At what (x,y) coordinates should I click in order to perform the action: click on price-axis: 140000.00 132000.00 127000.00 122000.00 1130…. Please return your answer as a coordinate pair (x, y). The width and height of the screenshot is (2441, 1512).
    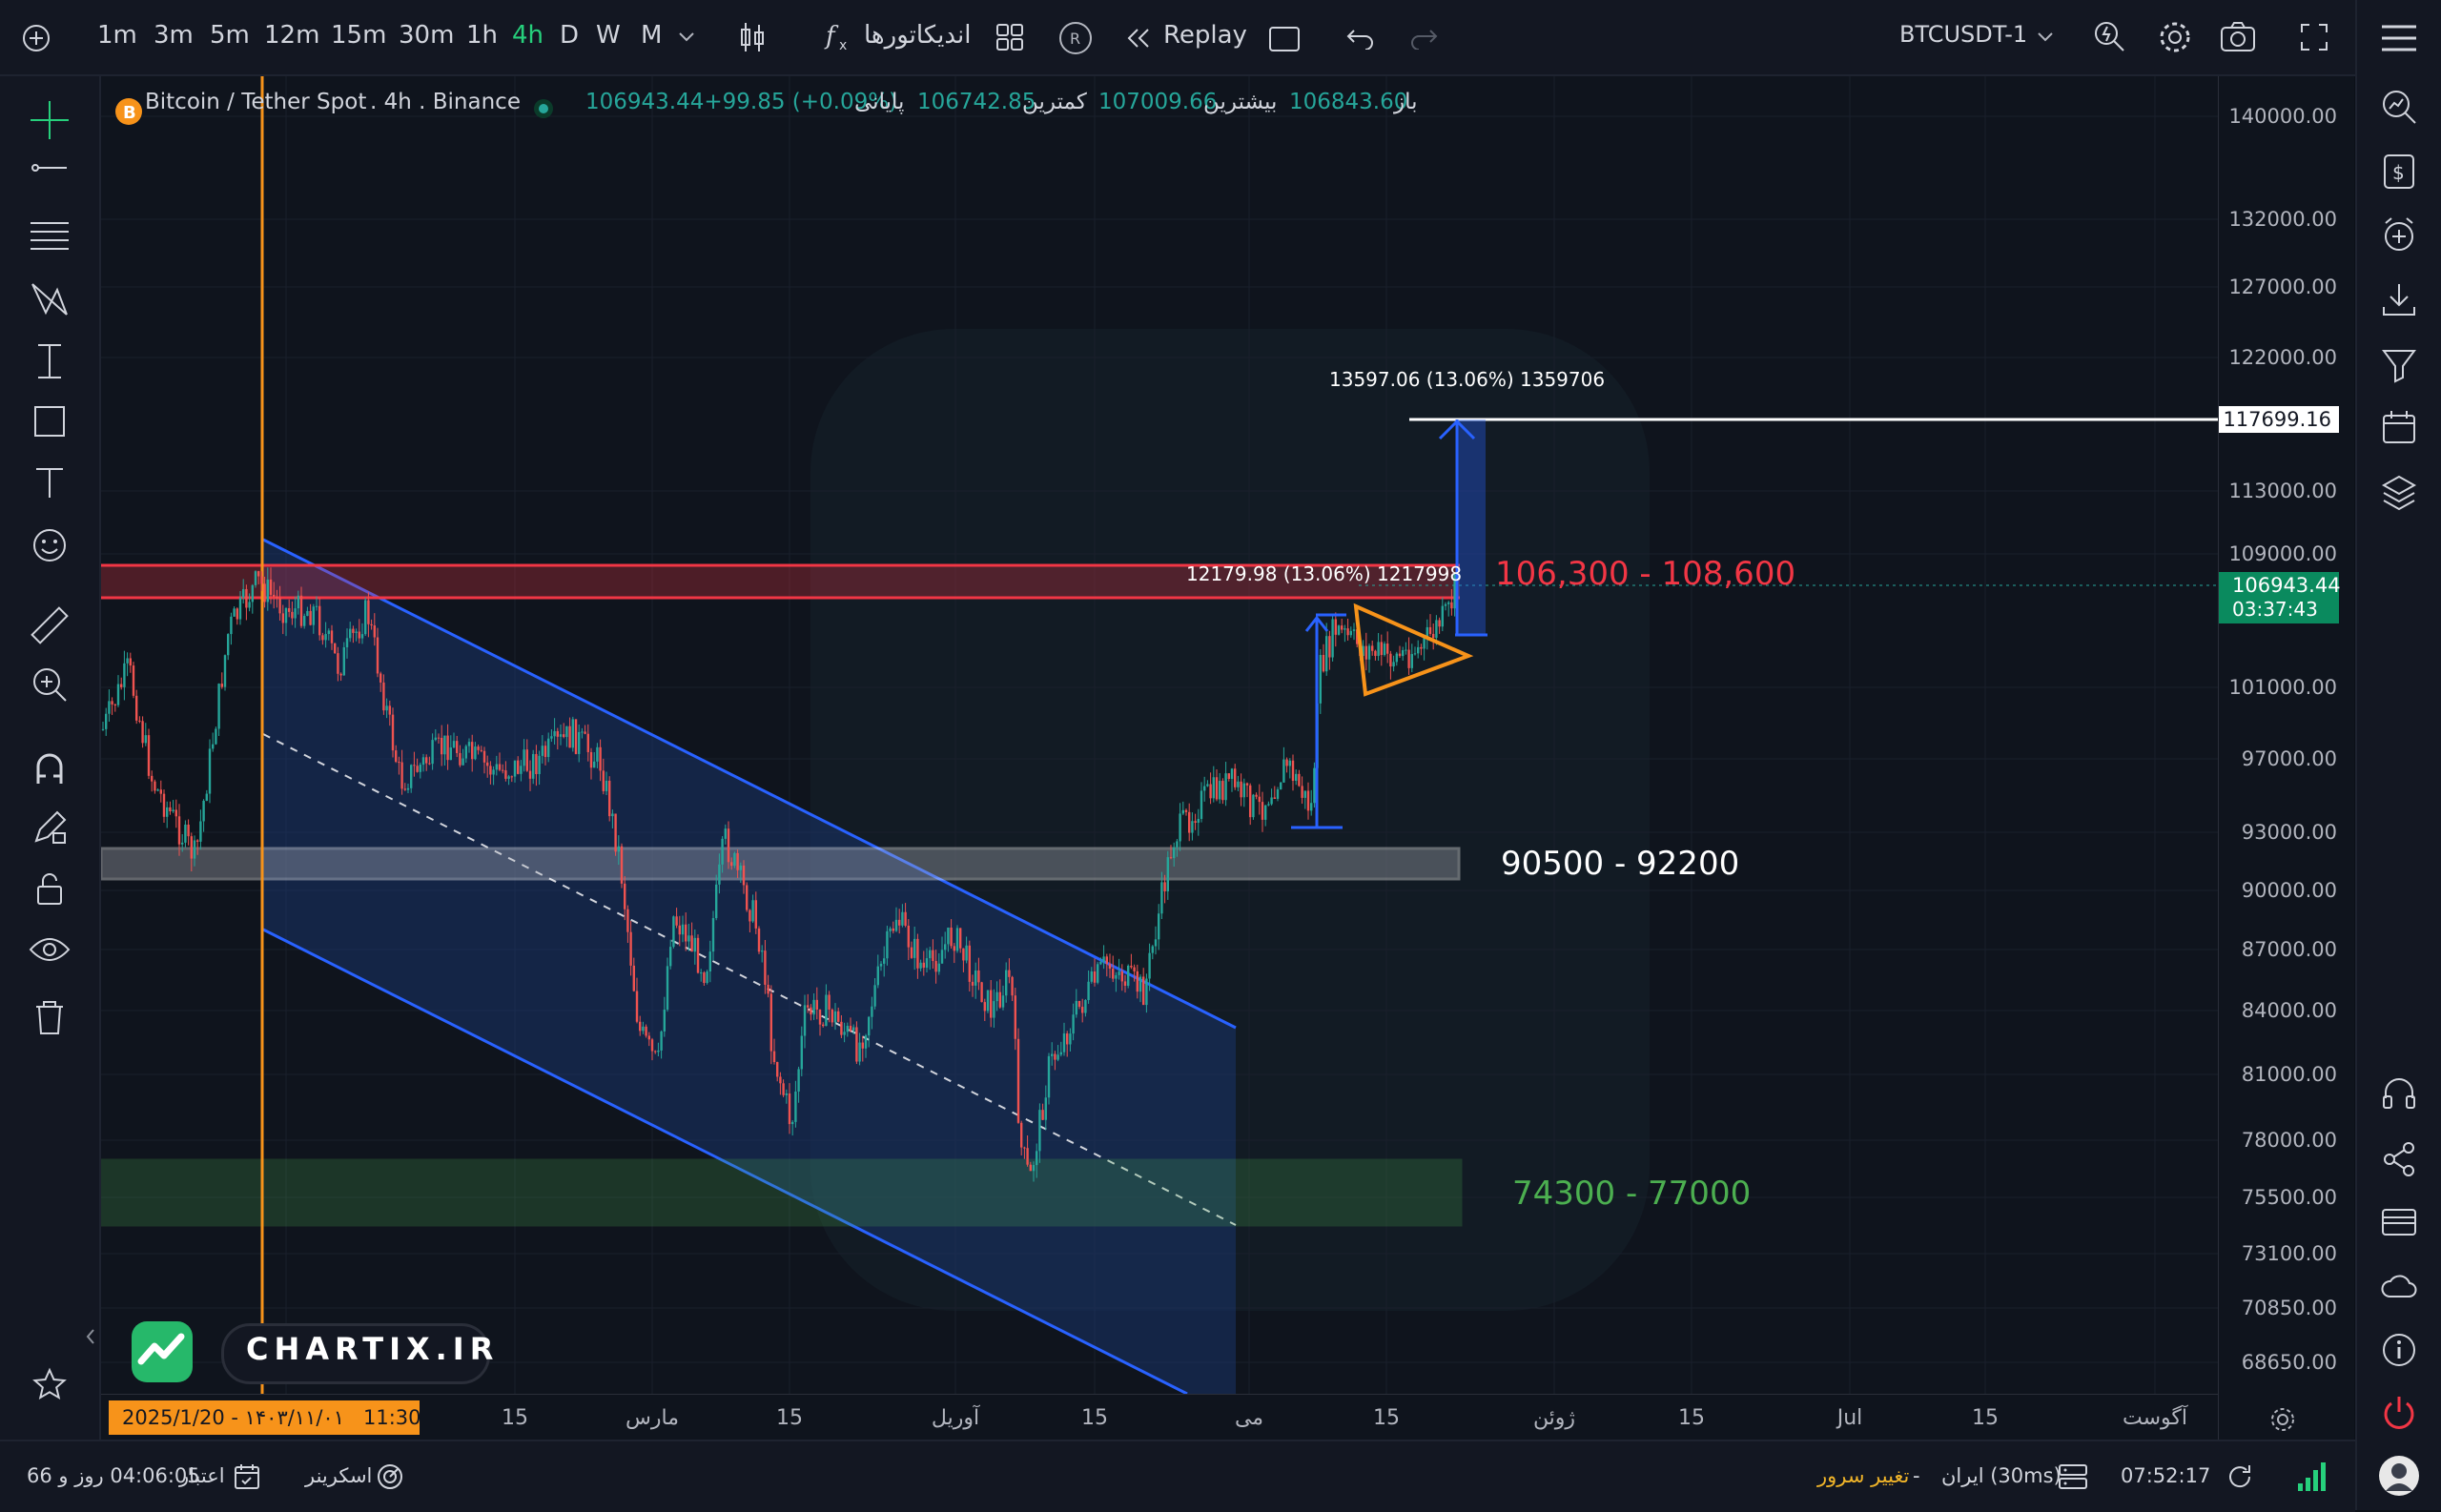
    Looking at the image, I should click on (2286, 758).